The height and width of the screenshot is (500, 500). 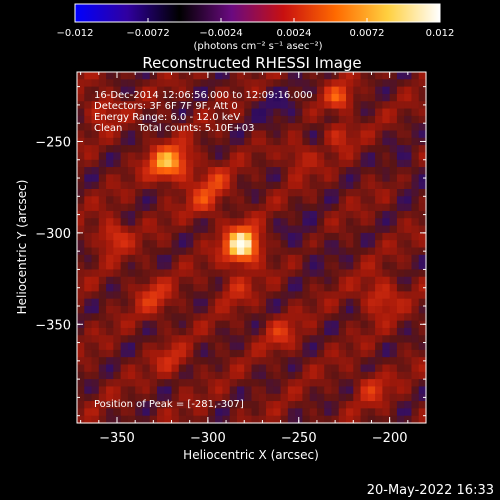 What do you see at coordinates (294, 33) in the screenshot?
I see `colorbar-tick-label: 0.0024` at bounding box center [294, 33].